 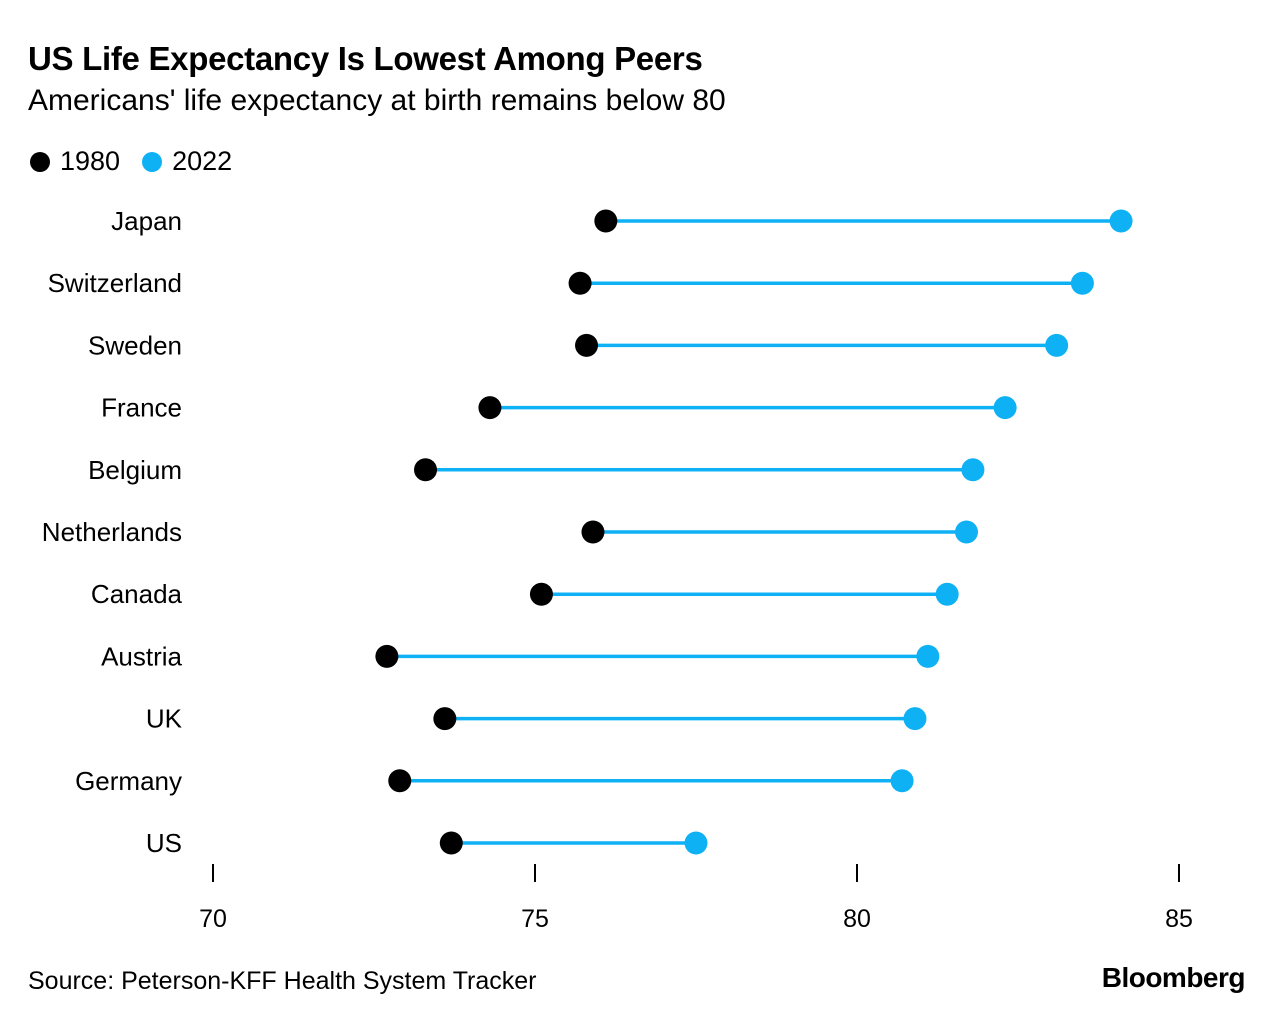 I want to click on dot-2022-switzerland, so click(x=1082, y=283).